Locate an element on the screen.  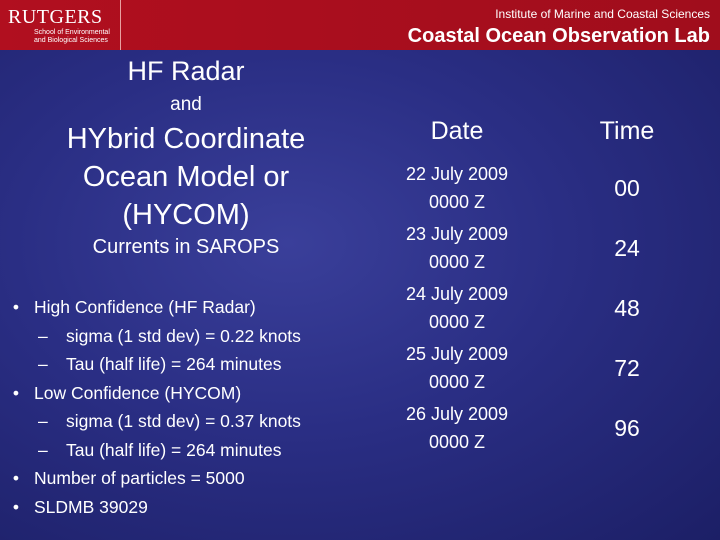
title-hycom-line2: Ocean Model or is located at coordinates (186, 177).